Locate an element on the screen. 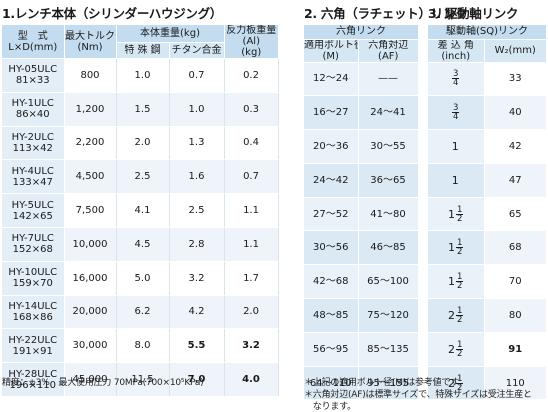 The height and width of the screenshot is (412, 548). torque-cell: 1,200 is located at coordinates (90, 109).